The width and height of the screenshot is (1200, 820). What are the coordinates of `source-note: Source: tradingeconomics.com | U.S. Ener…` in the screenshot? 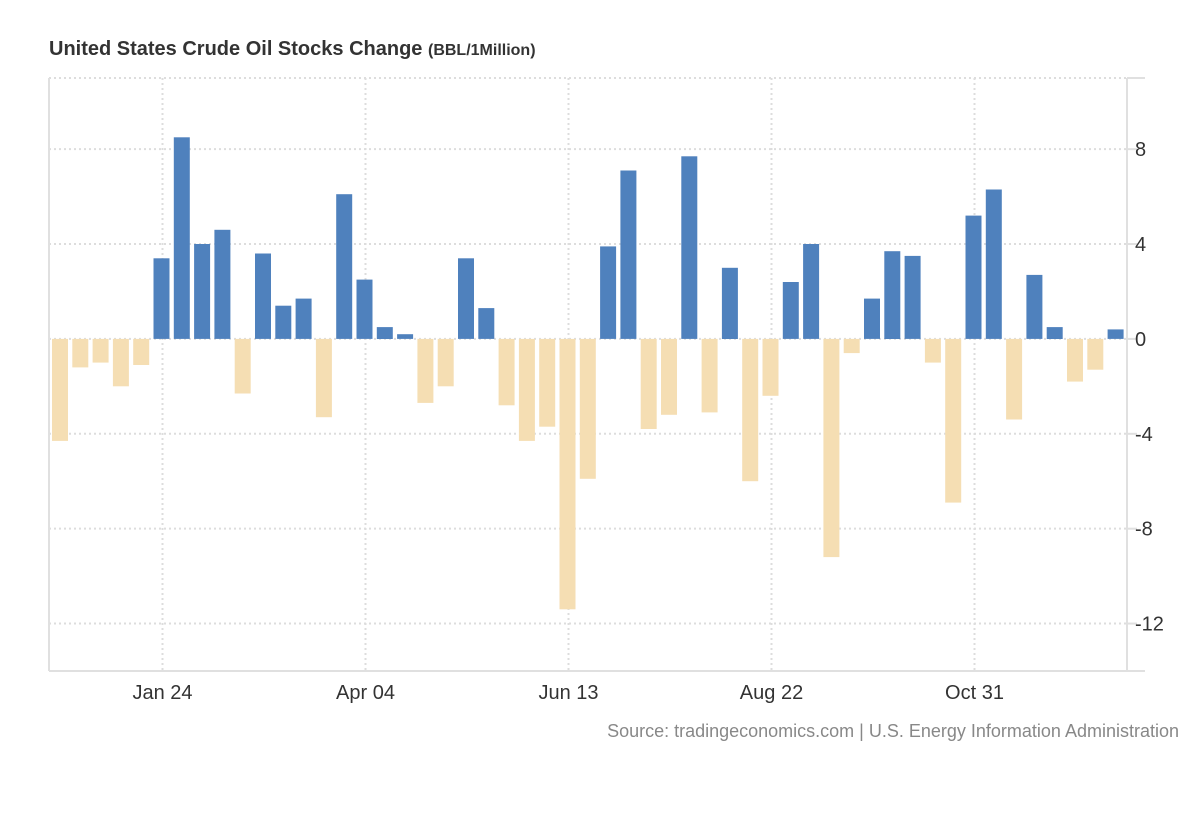 It's located at (893, 731).